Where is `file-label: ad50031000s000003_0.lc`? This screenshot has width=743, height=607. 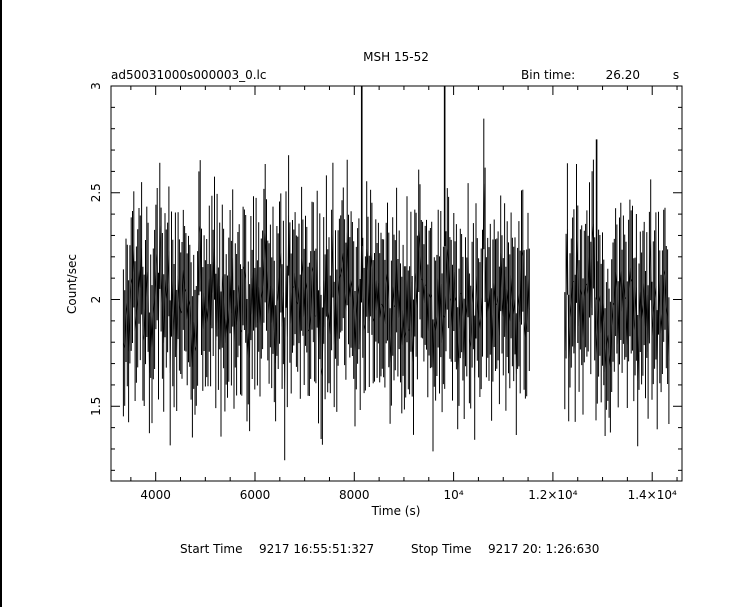
file-label: ad50031000s000003_0.lc is located at coordinates (189, 75).